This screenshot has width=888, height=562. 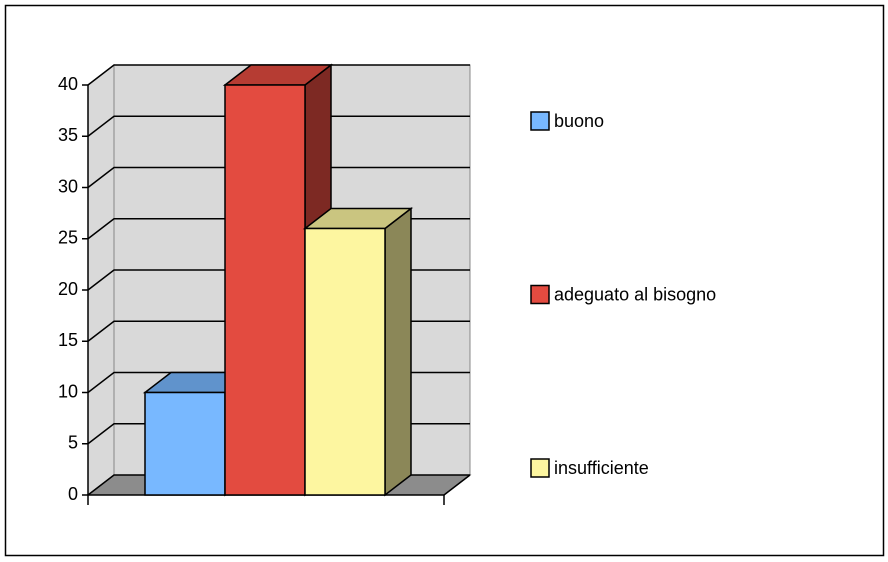 I want to click on y-tick-label: 35, so click(x=68, y=135).